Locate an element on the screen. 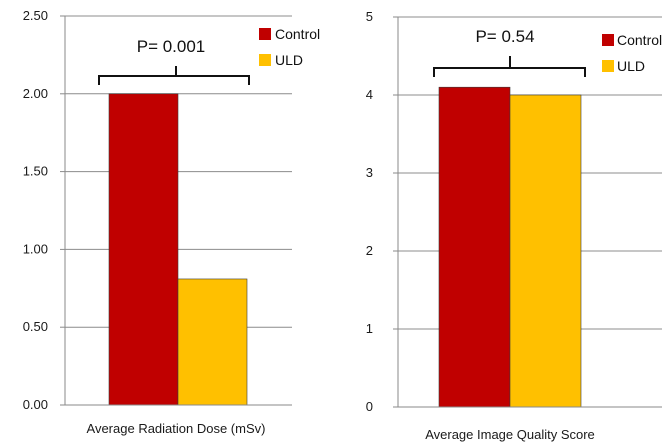 This screenshot has height=447, width=671. legend-swatch-uld-right is located at coordinates (608, 66).